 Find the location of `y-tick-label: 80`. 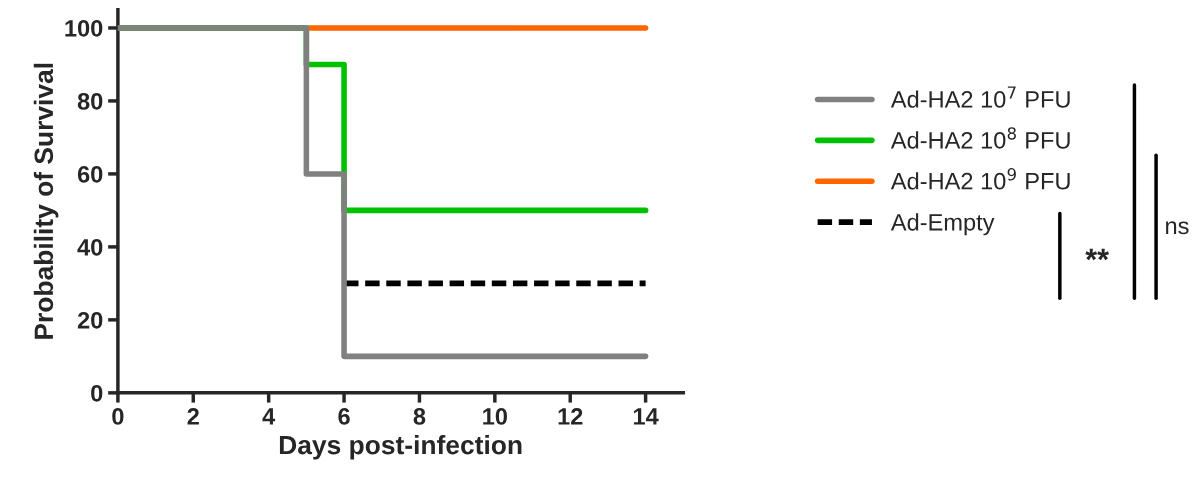

y-tick-label: 80 is located at coordinates (90, 101).